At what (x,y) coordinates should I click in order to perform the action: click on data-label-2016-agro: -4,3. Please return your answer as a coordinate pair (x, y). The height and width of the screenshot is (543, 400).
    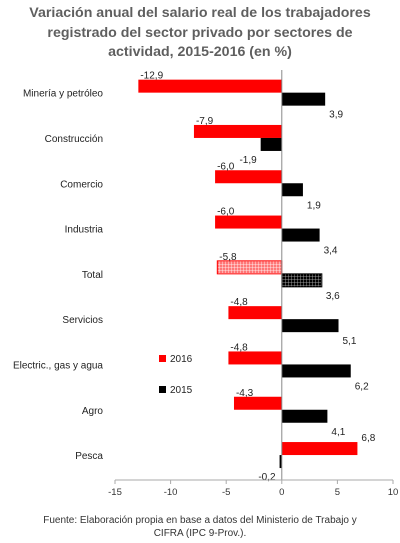
    Looking at the image, I should click on (245, 393).